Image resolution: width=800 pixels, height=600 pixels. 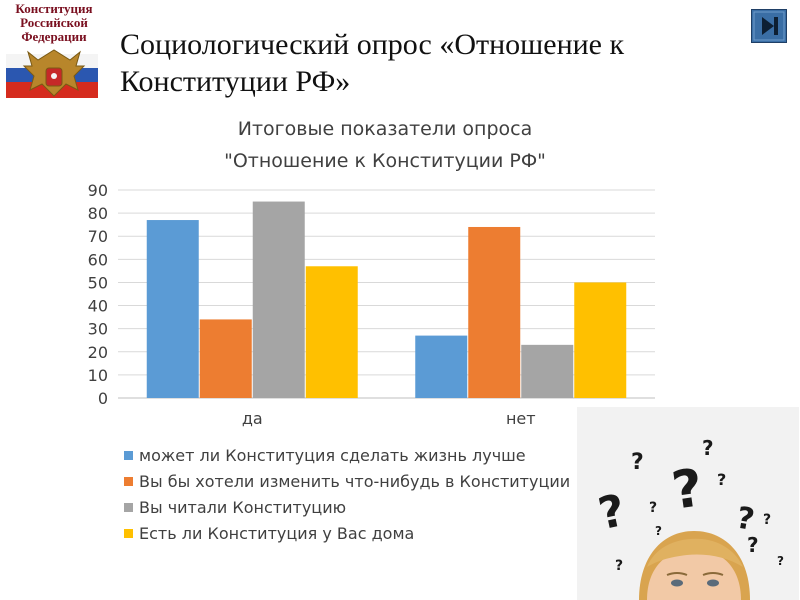 I want to click on y-tick-label: 60, so click(x=98, y=259).